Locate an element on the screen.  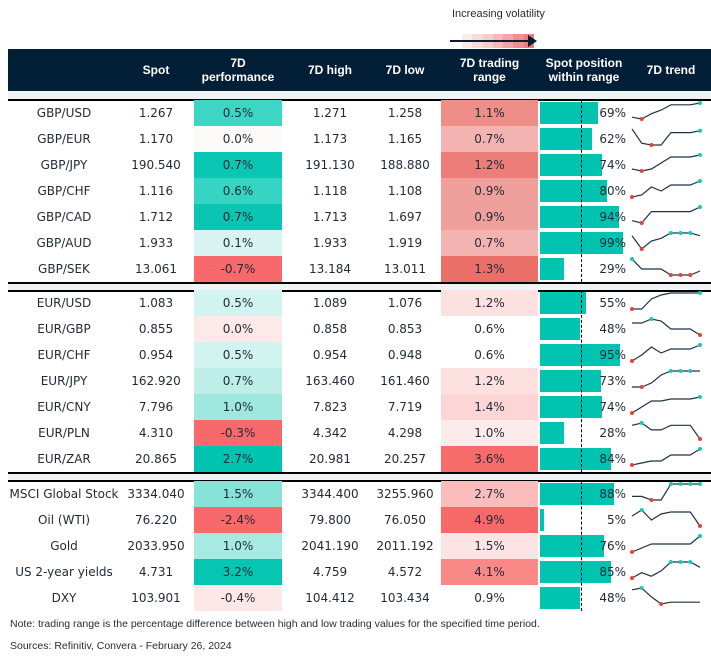
high-value: 163.460 is located at coordinates (330, 381).